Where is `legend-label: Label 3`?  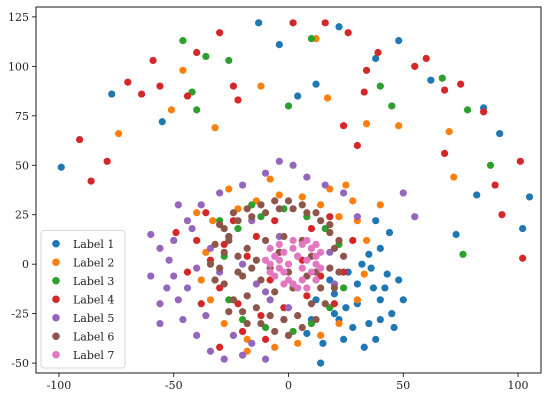
legend-label: Label 3 is located at coordinates (93, 281).